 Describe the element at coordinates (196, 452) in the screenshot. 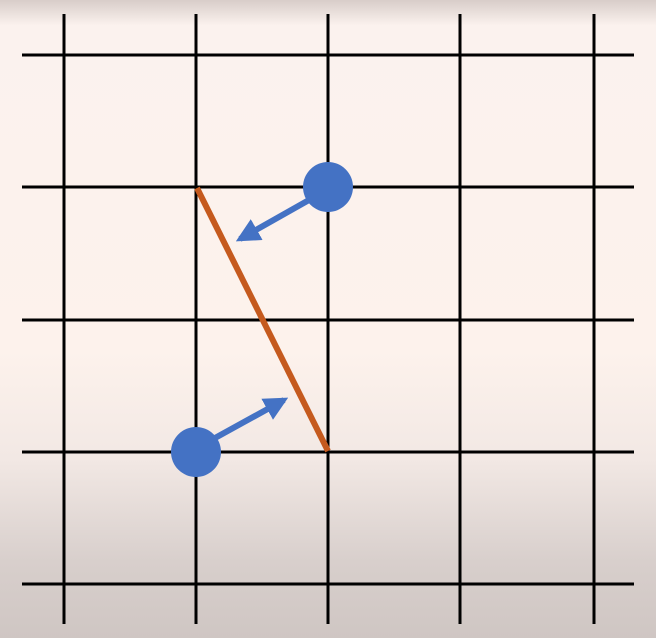

I see `lower-point` at that location.